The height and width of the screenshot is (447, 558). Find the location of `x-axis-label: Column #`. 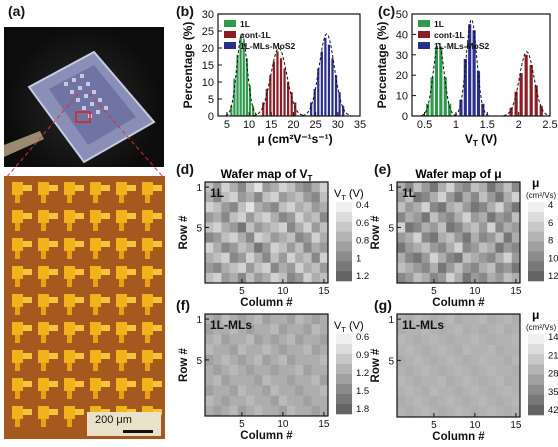

x-axis-label: Column # is located at coordinates (266, 436).